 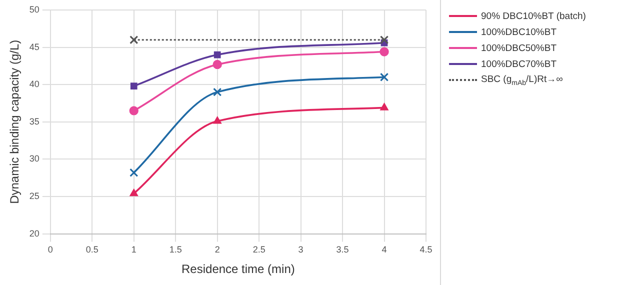 I want to click on y-tick-label: 45, so click(x=34, y=47).